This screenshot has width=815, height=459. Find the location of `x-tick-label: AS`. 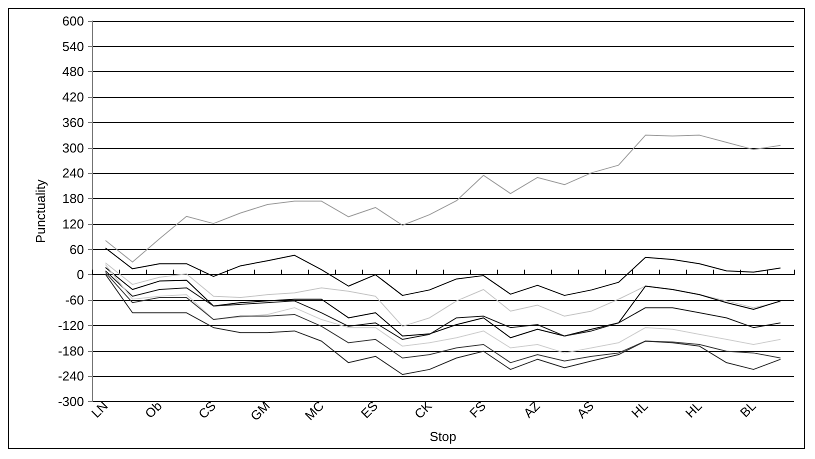

x-tick-label: AS is located at coordinates (586, 410).